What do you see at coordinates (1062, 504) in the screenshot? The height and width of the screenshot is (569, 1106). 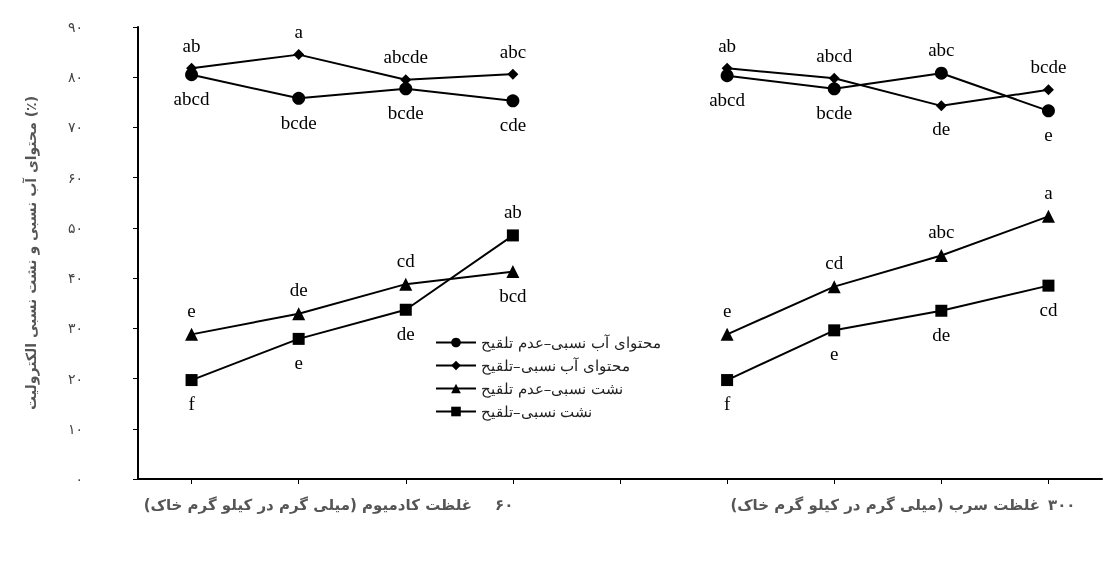 I see `text: ۳۰۰` at bounding box center [1062, 504].